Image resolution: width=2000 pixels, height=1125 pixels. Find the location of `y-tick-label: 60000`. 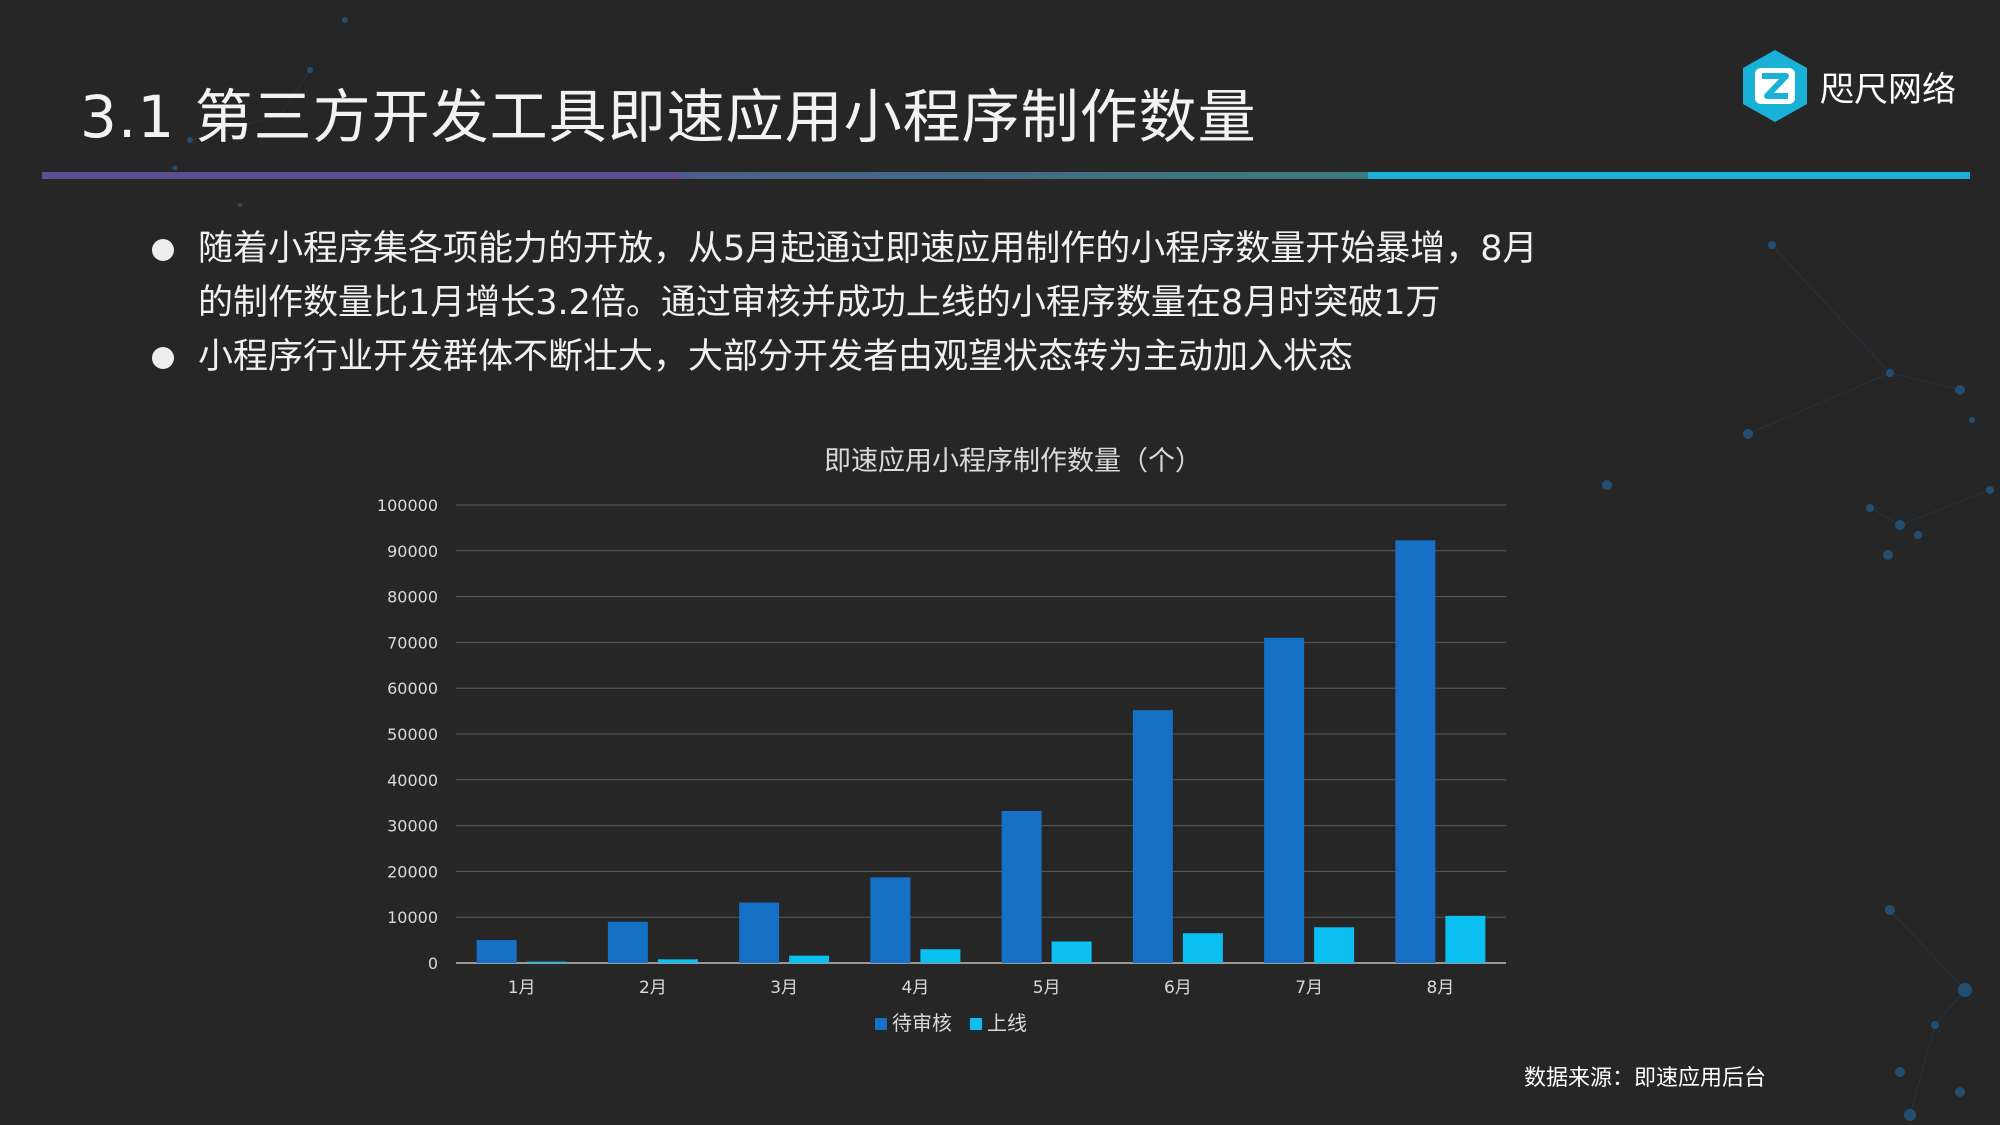

y-tick-label: 60000 is located at coordinates (412, 688).